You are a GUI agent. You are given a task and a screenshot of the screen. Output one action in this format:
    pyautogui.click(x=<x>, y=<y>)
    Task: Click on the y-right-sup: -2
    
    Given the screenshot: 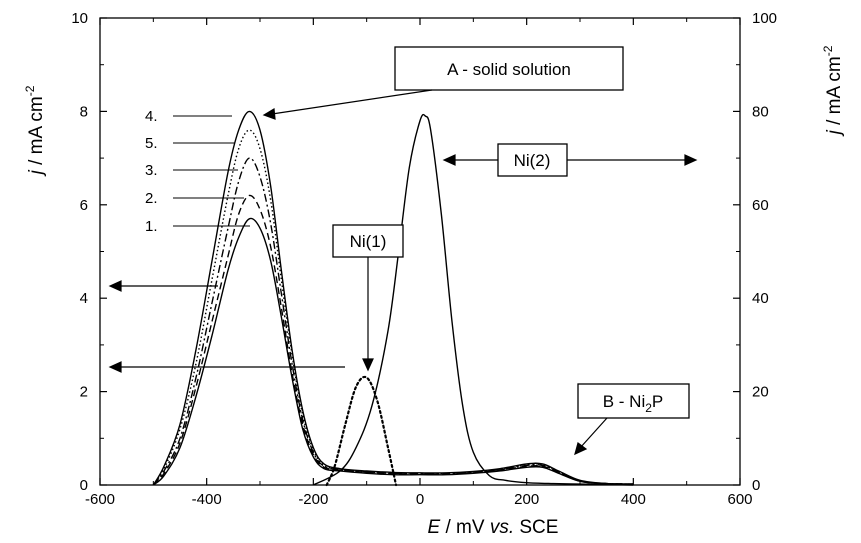 What is the action you would take?
    pyautogui.click(x=828, y=50)
    